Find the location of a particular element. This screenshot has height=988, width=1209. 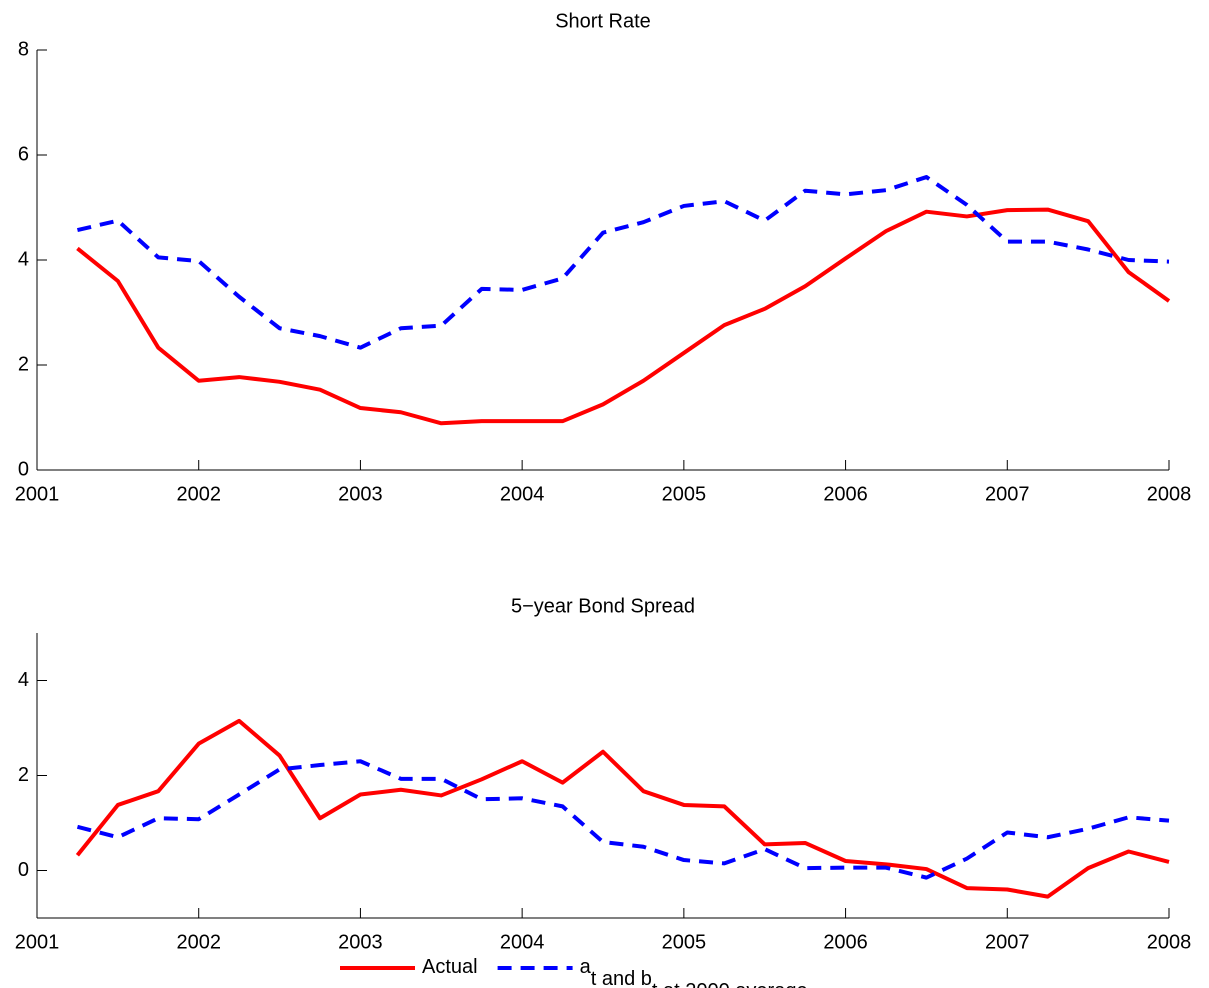

series-line is located at coordinates (623, 819).